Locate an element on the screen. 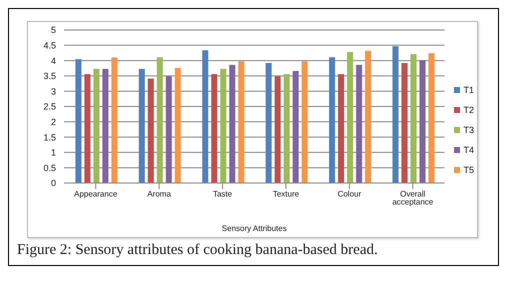  x-tick-label: Colour is located at coordinates (350, 194).